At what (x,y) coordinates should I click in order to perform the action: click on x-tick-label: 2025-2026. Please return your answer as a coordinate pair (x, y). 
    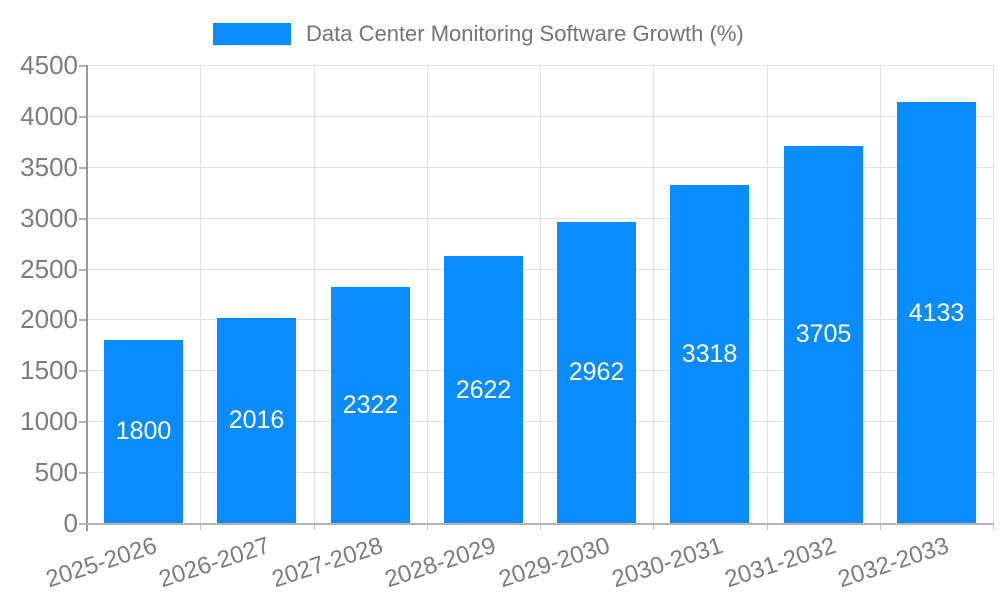
    Looking at the image, I should click on (101, 563).